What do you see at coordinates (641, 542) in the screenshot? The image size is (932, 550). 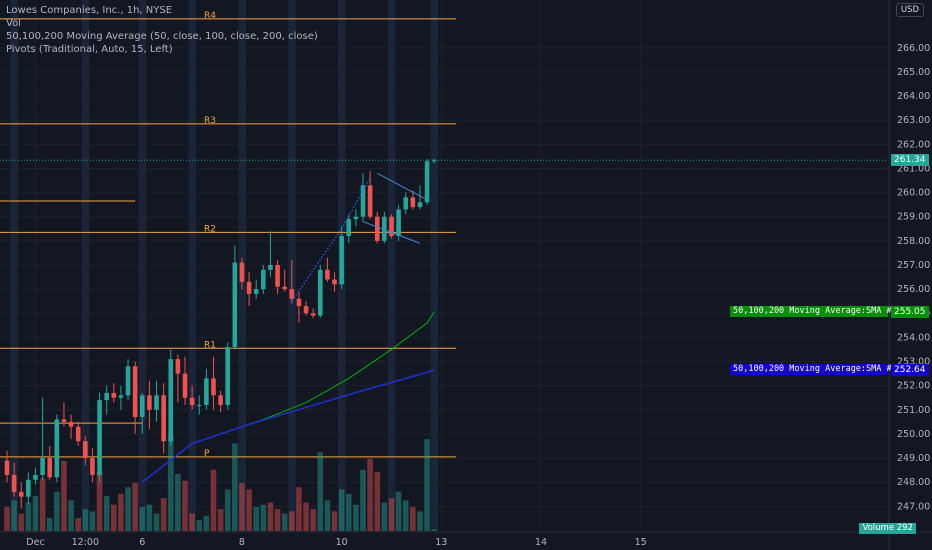 I see `x-tick-label: 15` at bounding box center [641, 542].